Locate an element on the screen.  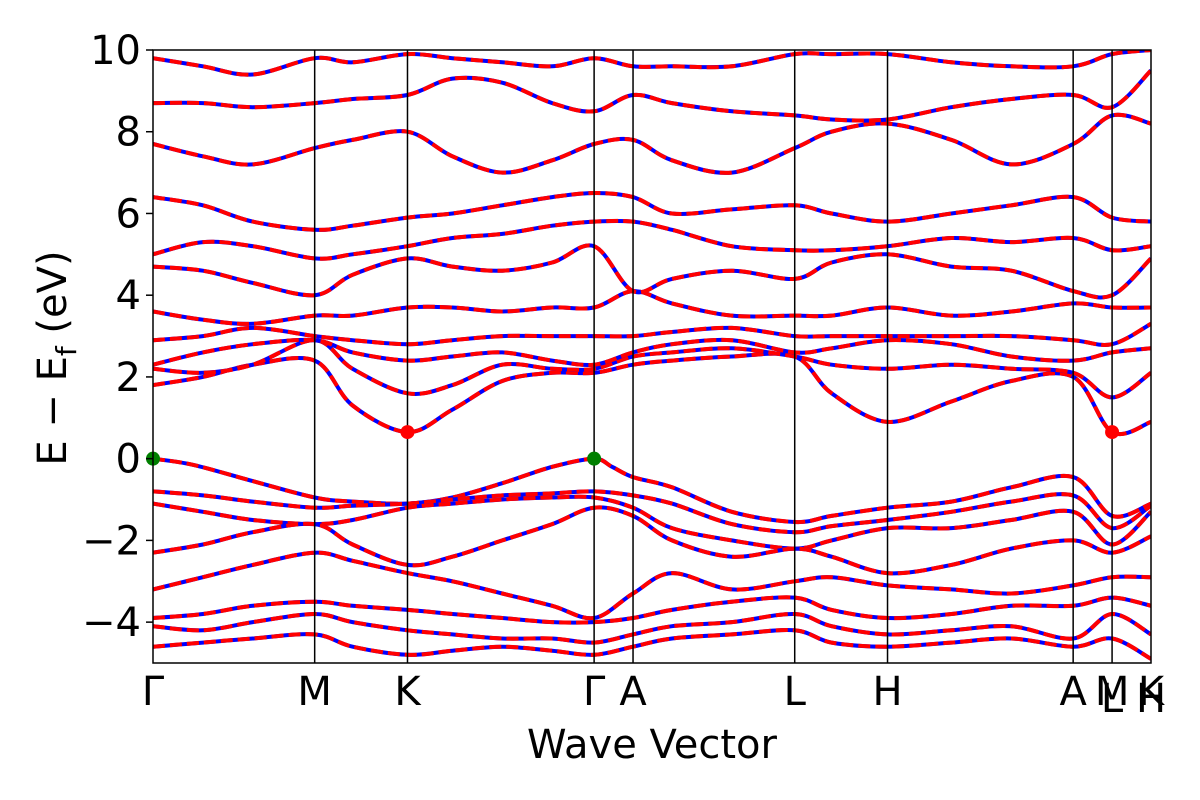
y-tick-label: 6 is located at coordinates (128, 214).